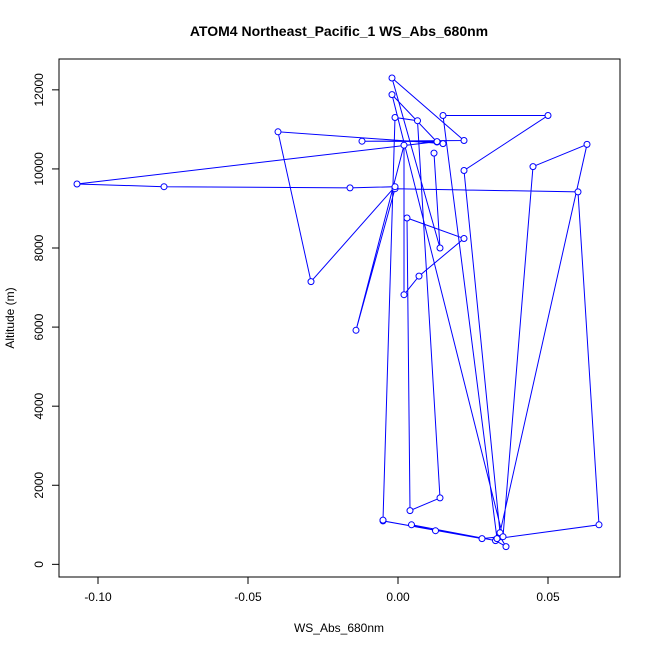 The height and width of the screenshot is (650, 650). I want to click on y-tick-label: 8000, so click(39, 247).